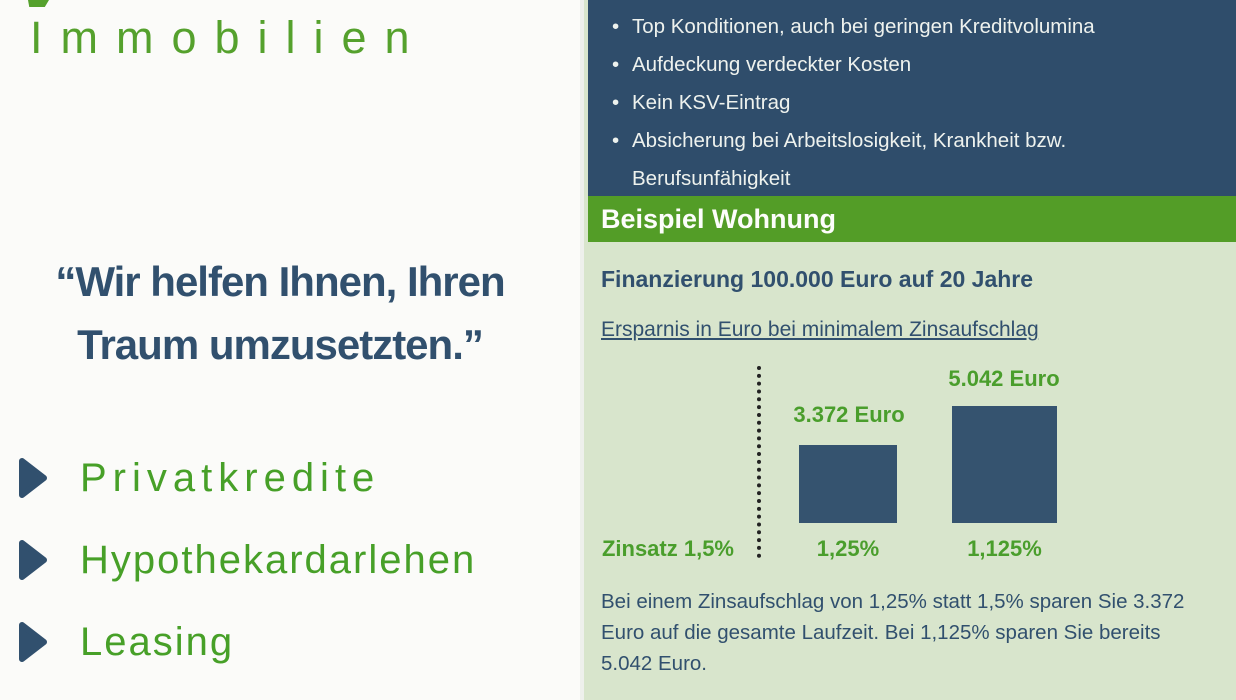 This screenshot has width=1236, height=700. I want to click on bar-category-label: 1,125%, so click(1004, 548).